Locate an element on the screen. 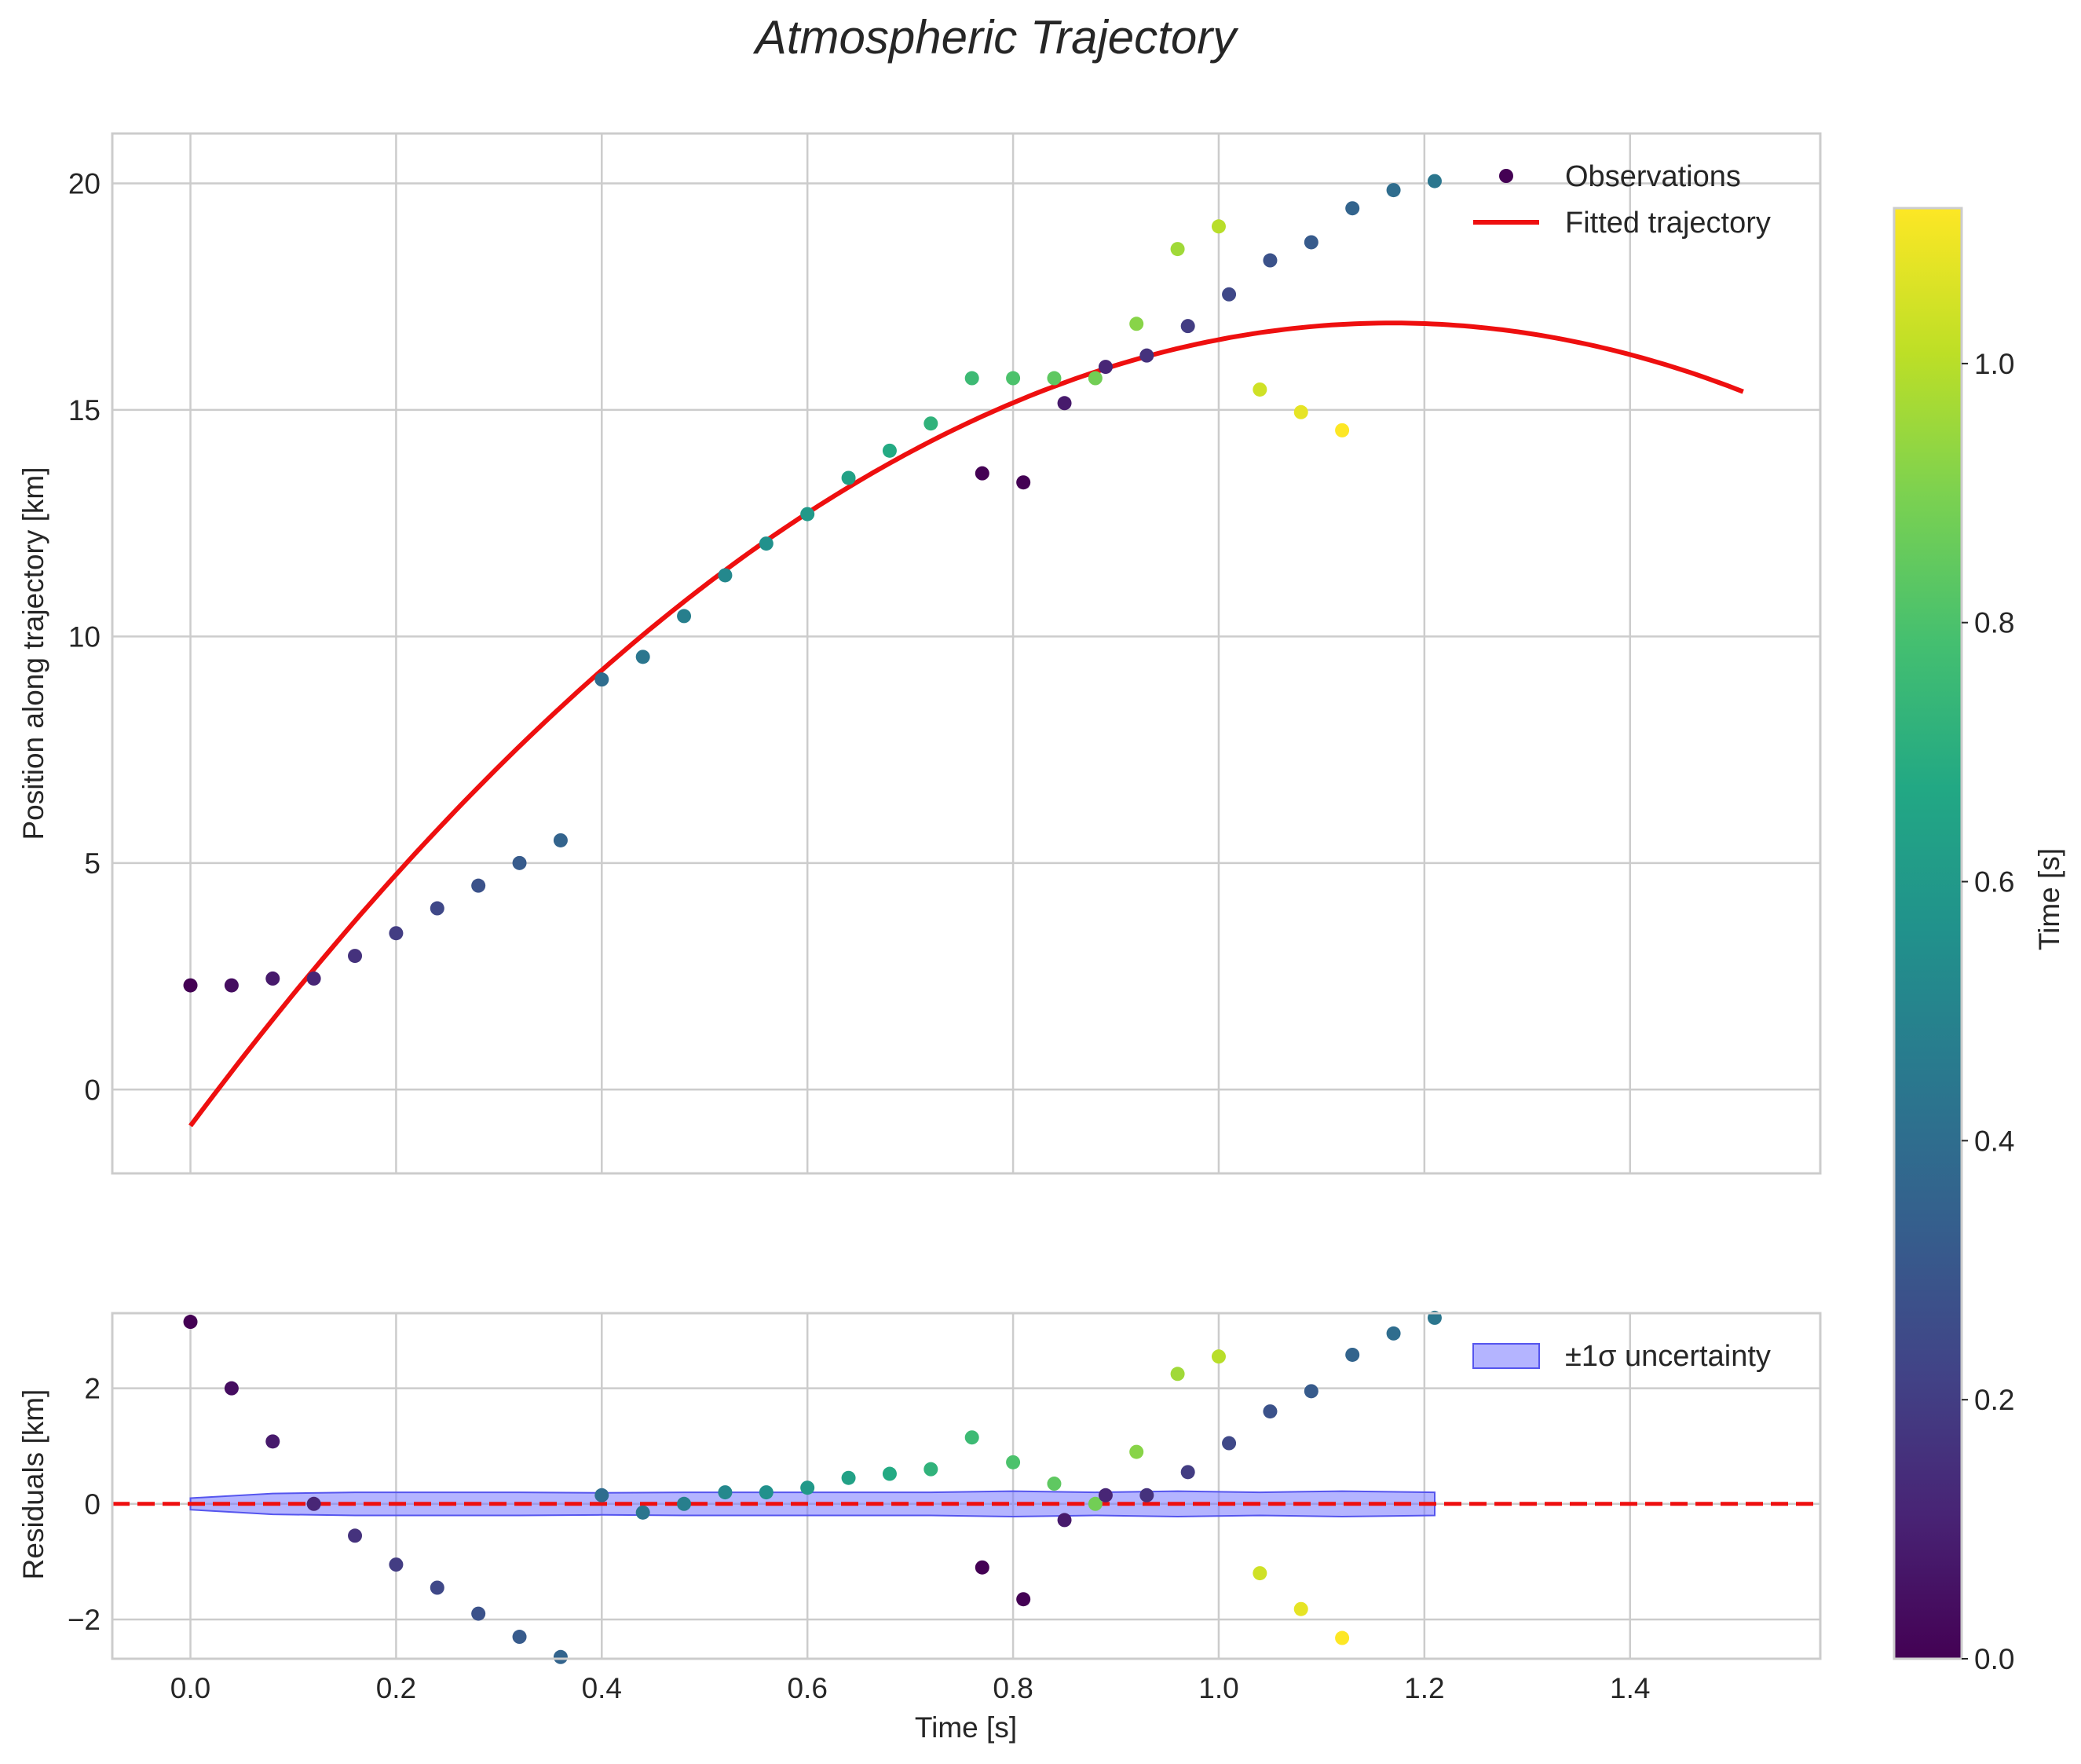 The height and width of the screenshot is (1764, 2081). main-y-tick-2: 10 is located at coordinates (84, 637).